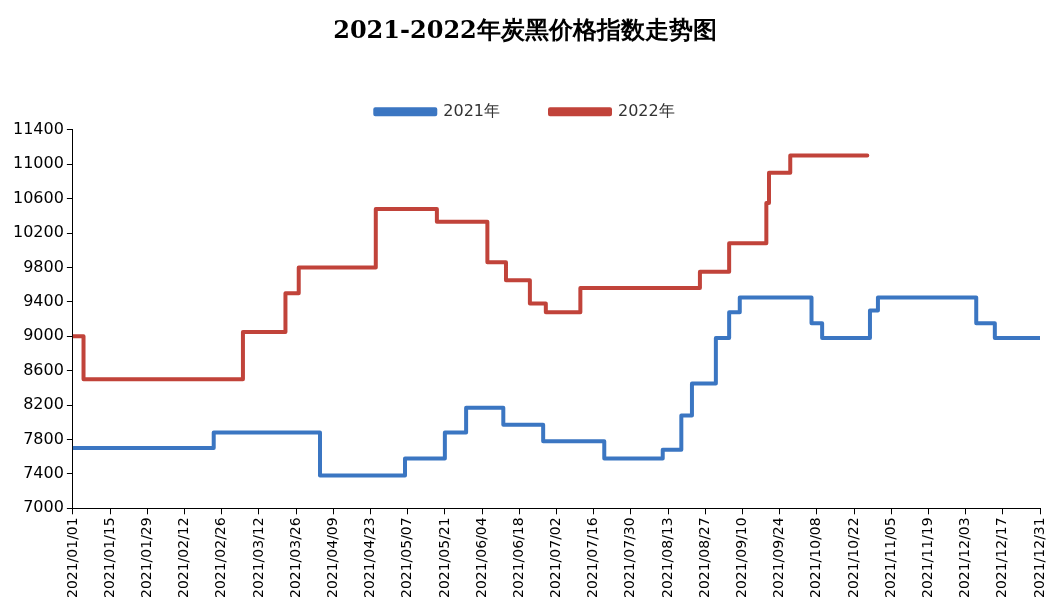 The width and height of the screenshot is (1060, 606). I want to click on x-tick-label: 2021/07/30, so click(629, 558).